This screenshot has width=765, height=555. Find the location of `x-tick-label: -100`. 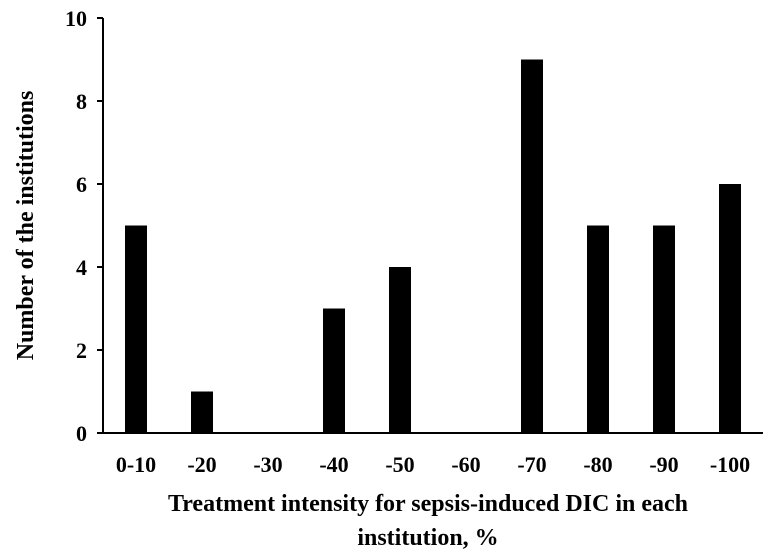

x-tick-label: -100 is located at coordinates (730, 464).